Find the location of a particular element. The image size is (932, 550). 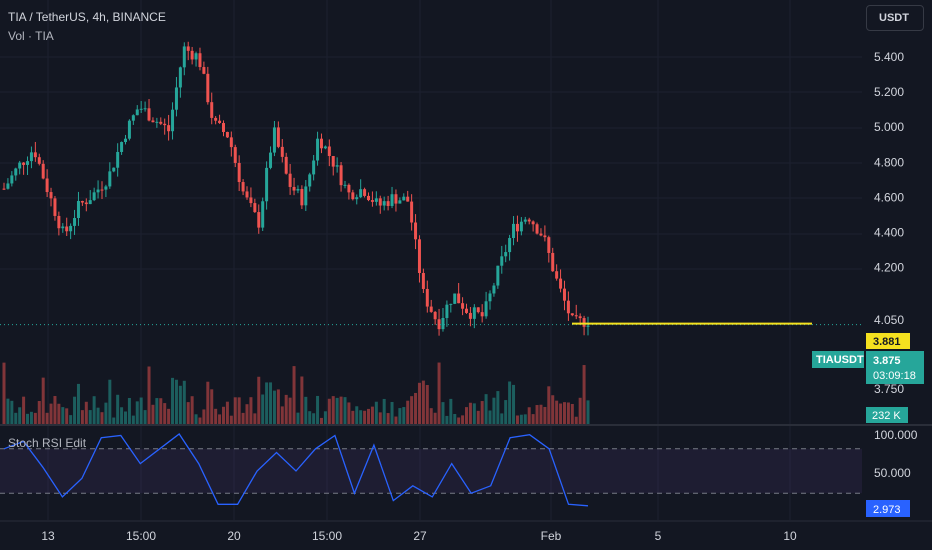

currency-button: USDT is located at coordinates (895, 18).